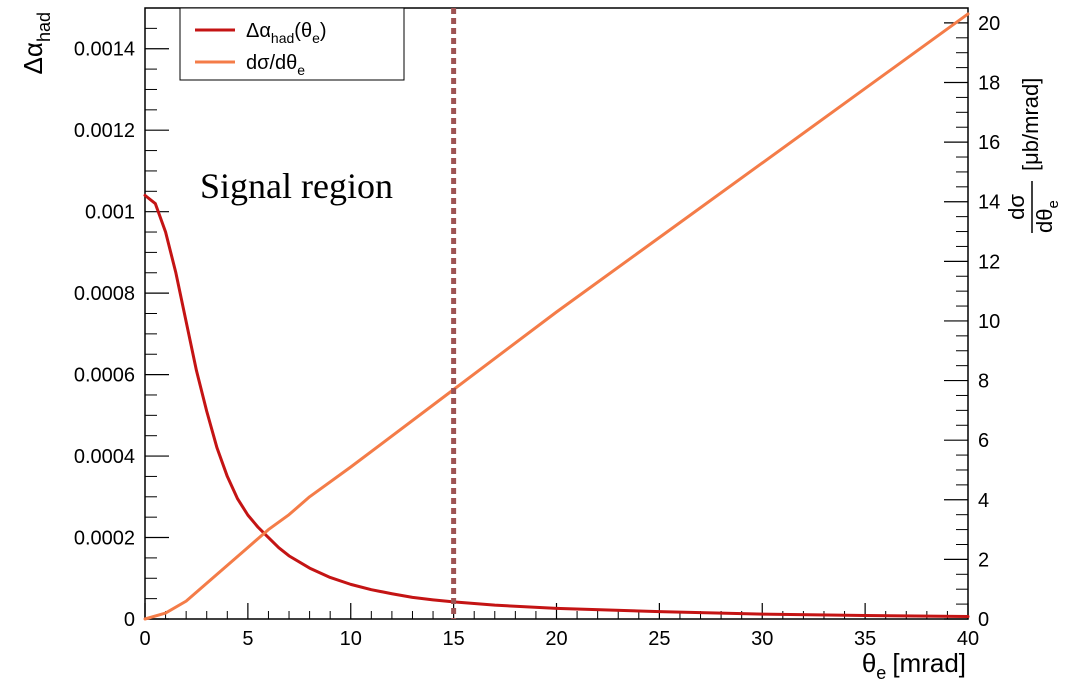  Describe the element at coordinates (972, 319) in the screenshot. I see `right-y-axis: 0 2 4 6 8 10 12 14 16 18 20` at that location.